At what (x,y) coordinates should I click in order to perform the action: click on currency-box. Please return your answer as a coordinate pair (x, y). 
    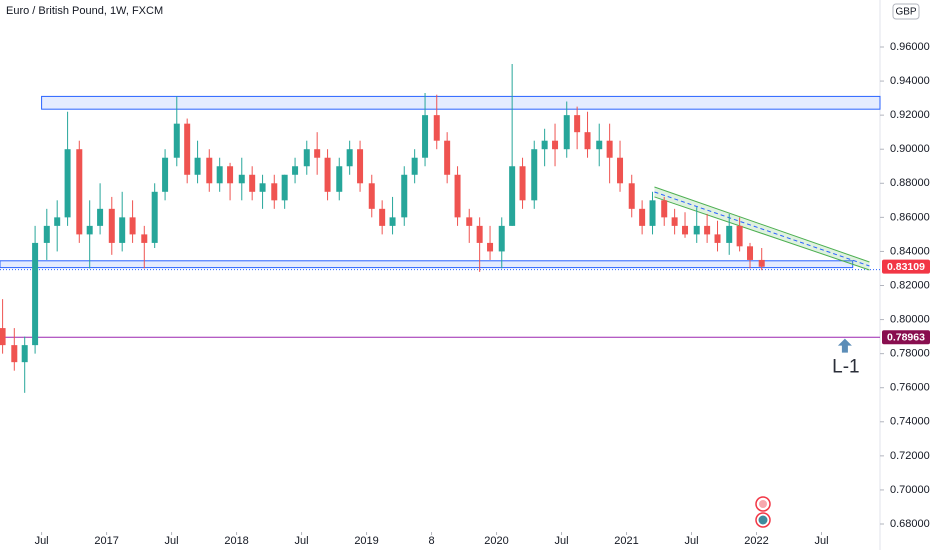
    Looking at the image, I should click on (906, 11).